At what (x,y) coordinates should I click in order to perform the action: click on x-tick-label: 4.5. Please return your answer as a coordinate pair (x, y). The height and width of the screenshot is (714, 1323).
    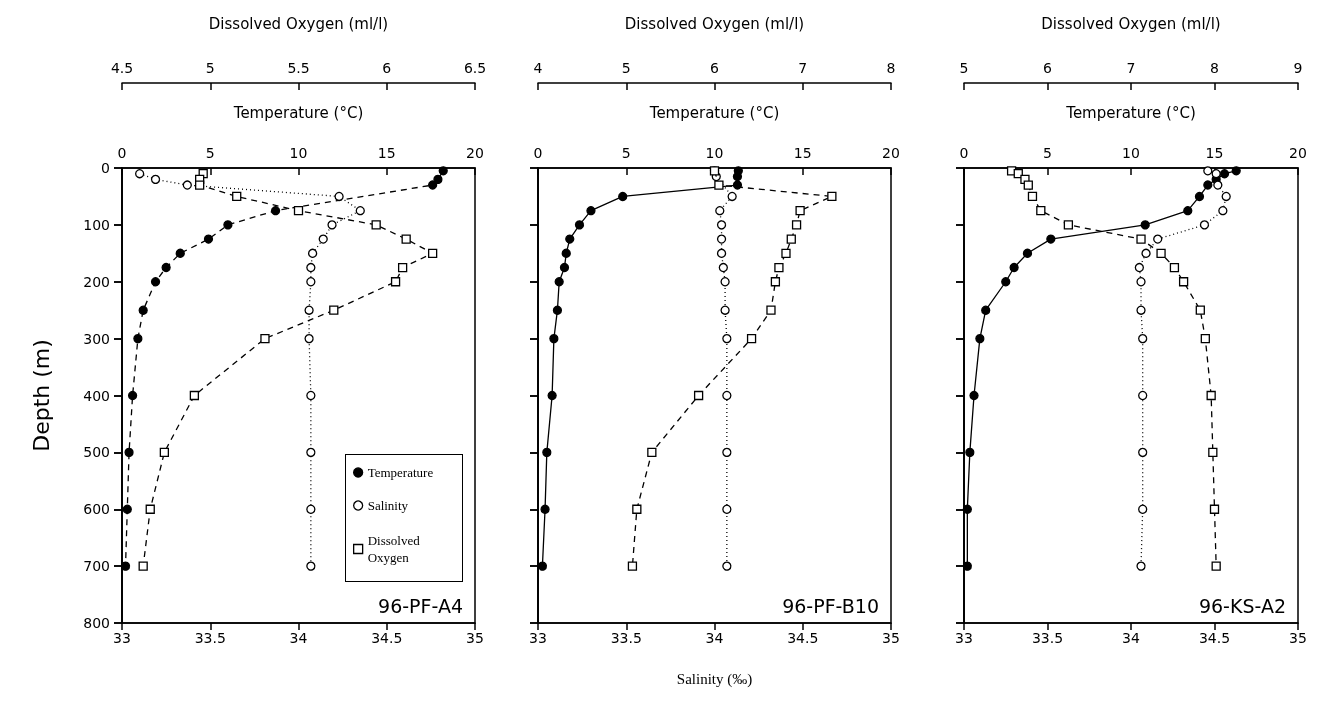
    Looking at the image, I should click on (122, 68).